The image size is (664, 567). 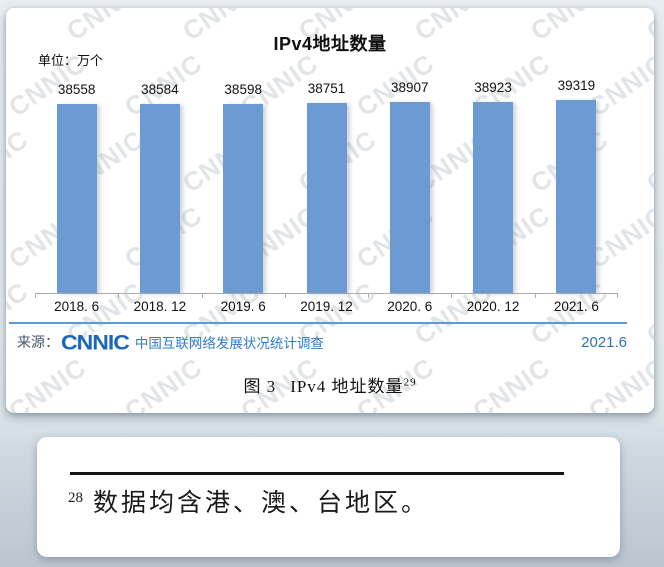 I want to click on x-axis-tick-label: 2020. 12, so click(x=493, y=306).